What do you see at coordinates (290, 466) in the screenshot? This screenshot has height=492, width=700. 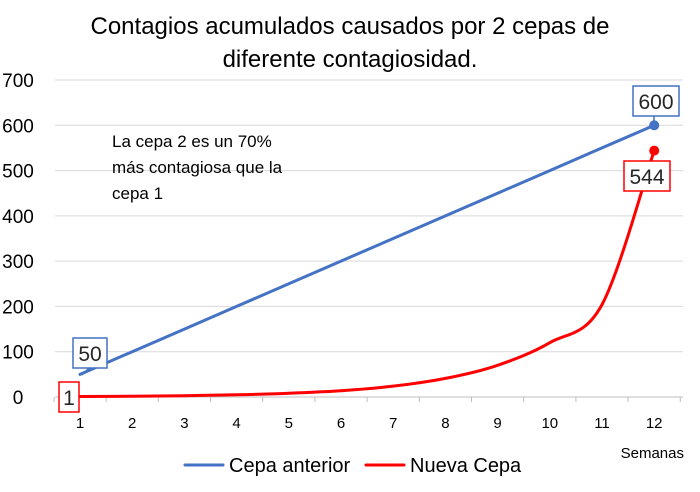 I see `legend-label-cepa-anterior: Cepa anterior` at bounding box center [290, 466].